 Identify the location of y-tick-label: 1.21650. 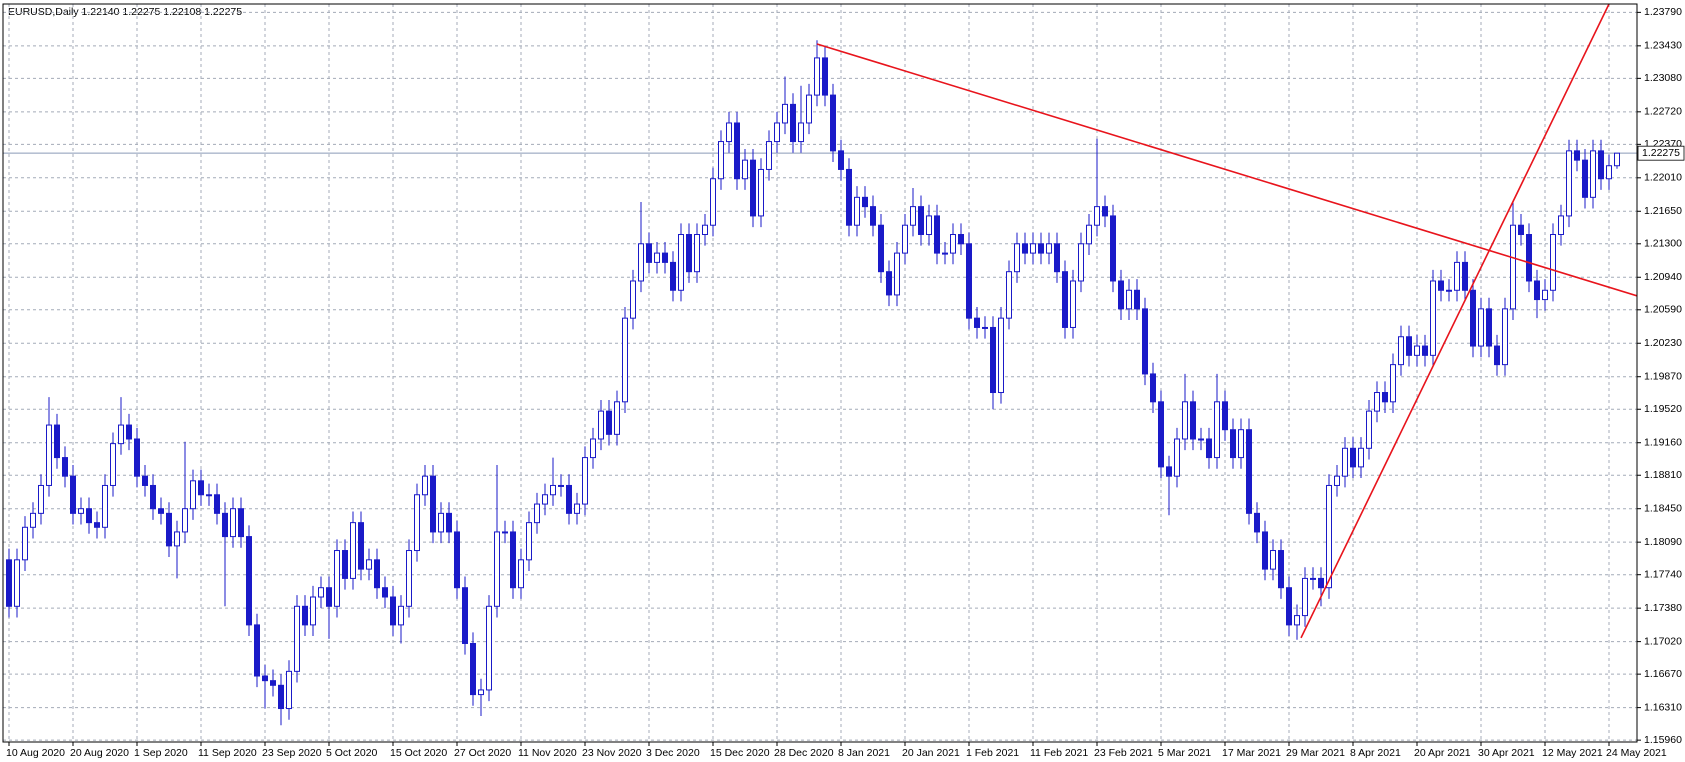
(1663, 211).